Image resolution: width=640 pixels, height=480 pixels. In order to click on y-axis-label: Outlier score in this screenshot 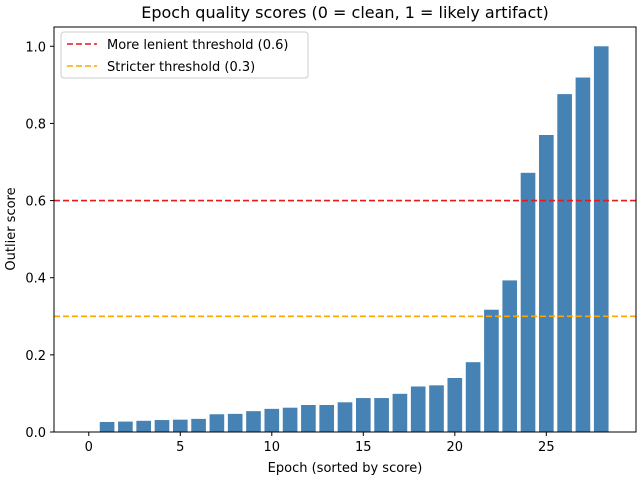, I will do `click(11, 228)`.